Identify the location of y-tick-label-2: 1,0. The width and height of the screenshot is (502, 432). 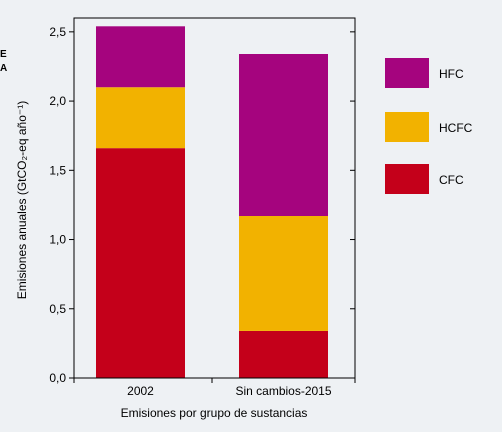
(57, 240).